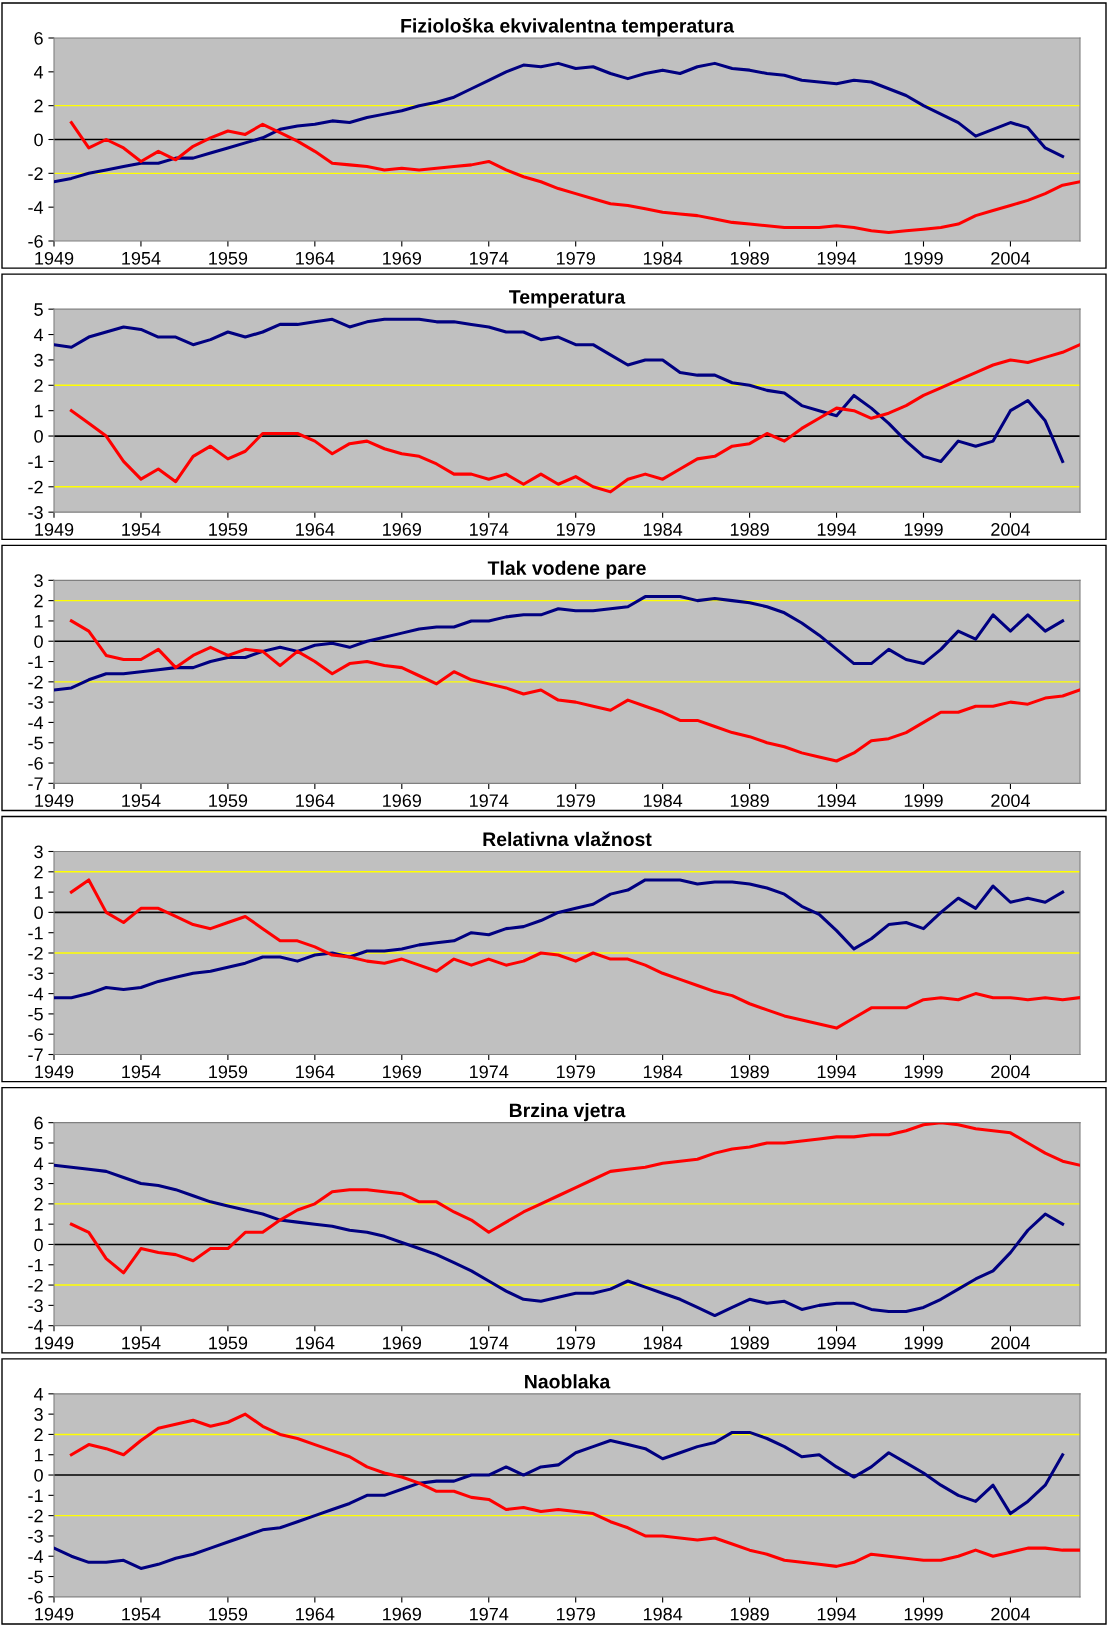 This screenshot has height=1627, width=1109. I want to click on chart-title: Relativna vlažnost, so click(567, 839).